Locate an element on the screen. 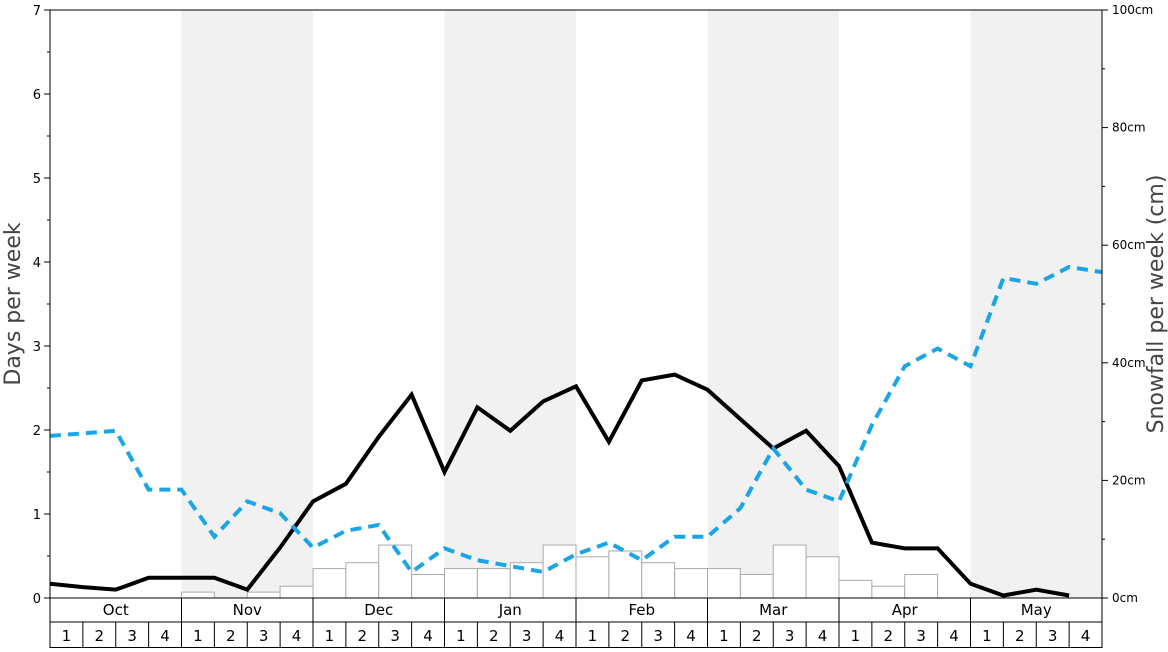  month-label-may: May is located at coordinates (1036, 610).